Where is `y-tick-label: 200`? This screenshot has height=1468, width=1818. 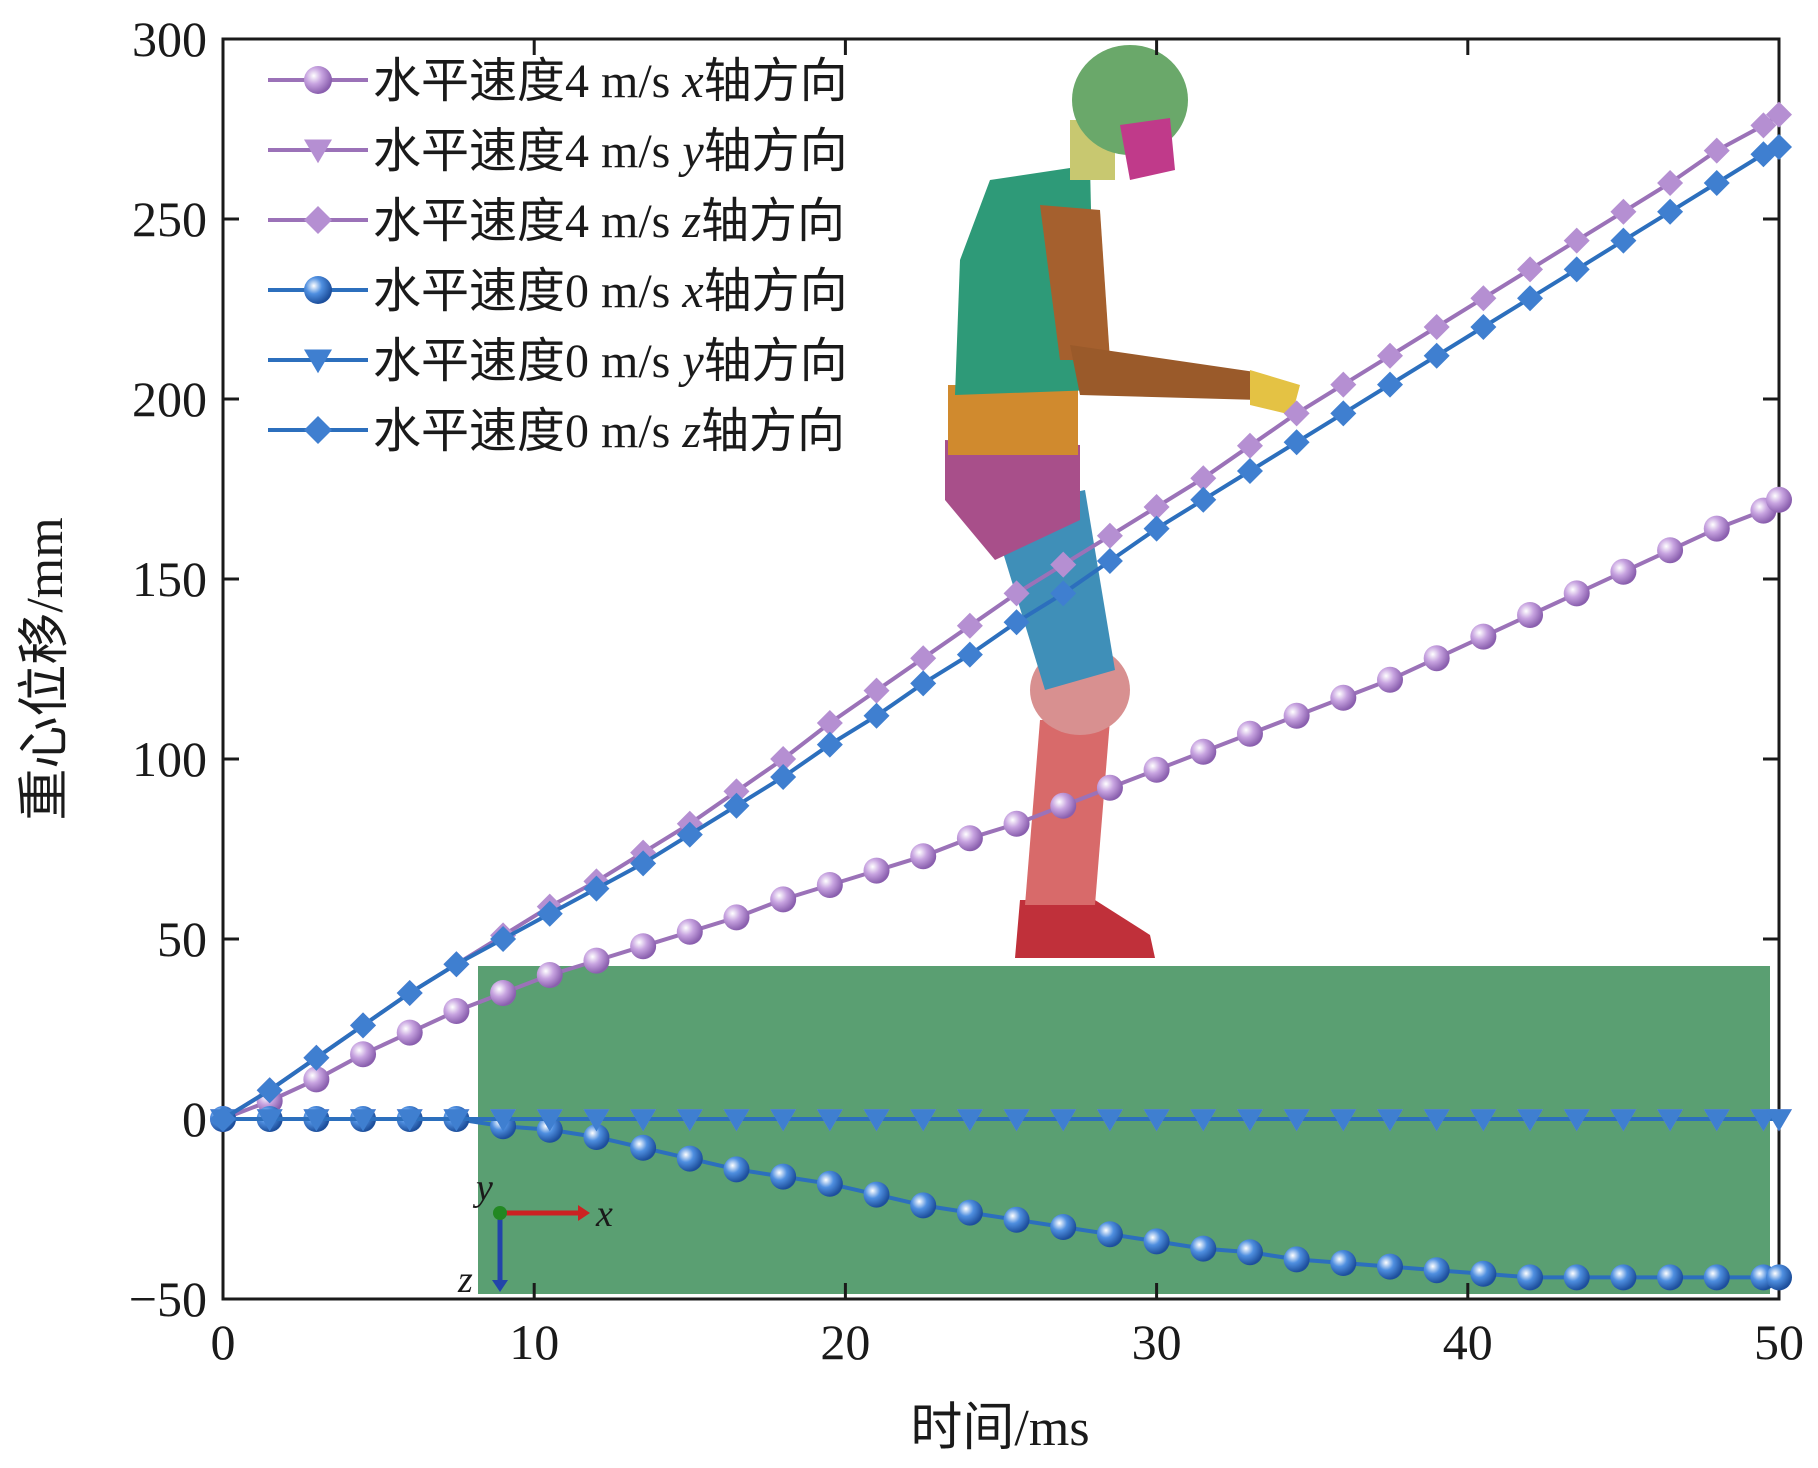
y-tick-label: 200 is located at coordinates (169, 399).